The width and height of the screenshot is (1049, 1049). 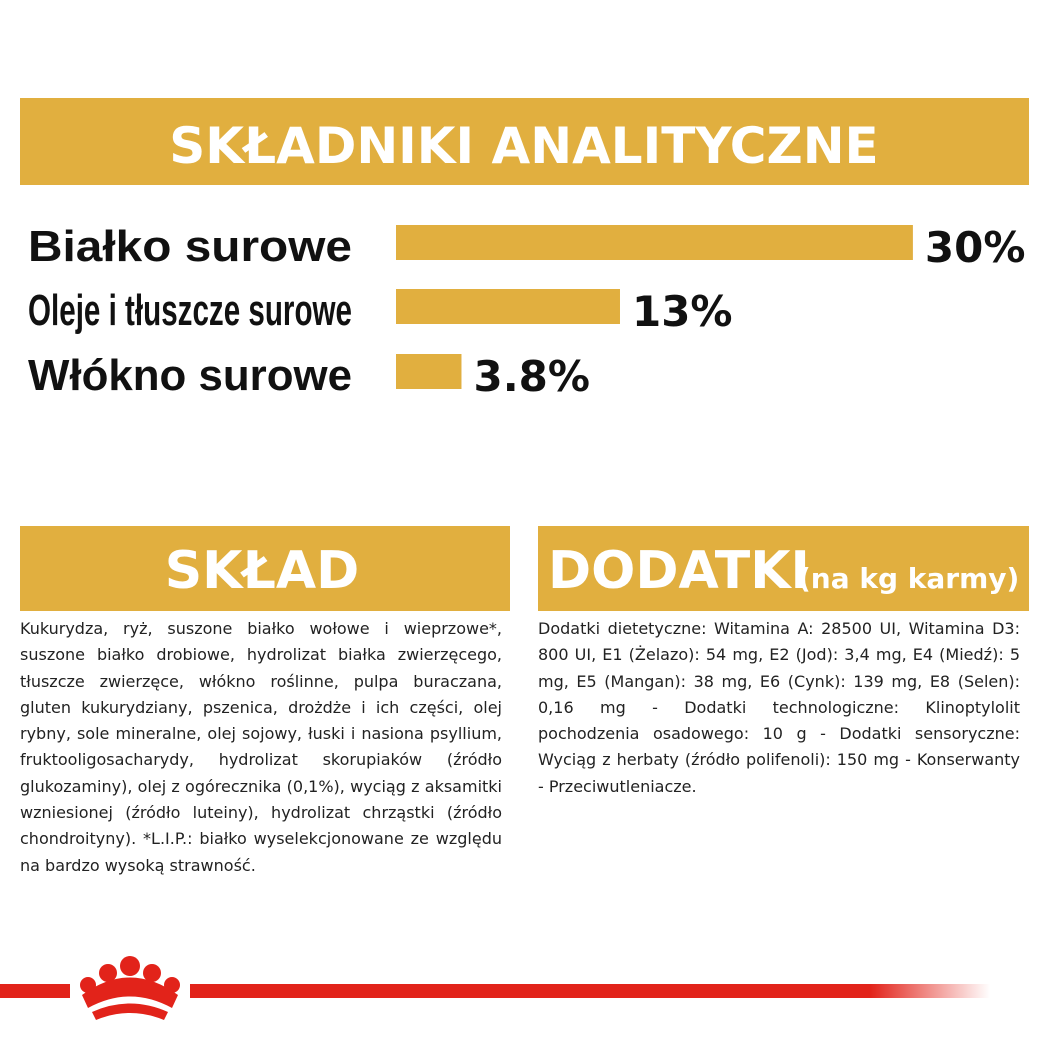 What do you see at coordinates (590, 991) in the screenshot?
I see `brand-line-right` at bounding box center [590, 991].